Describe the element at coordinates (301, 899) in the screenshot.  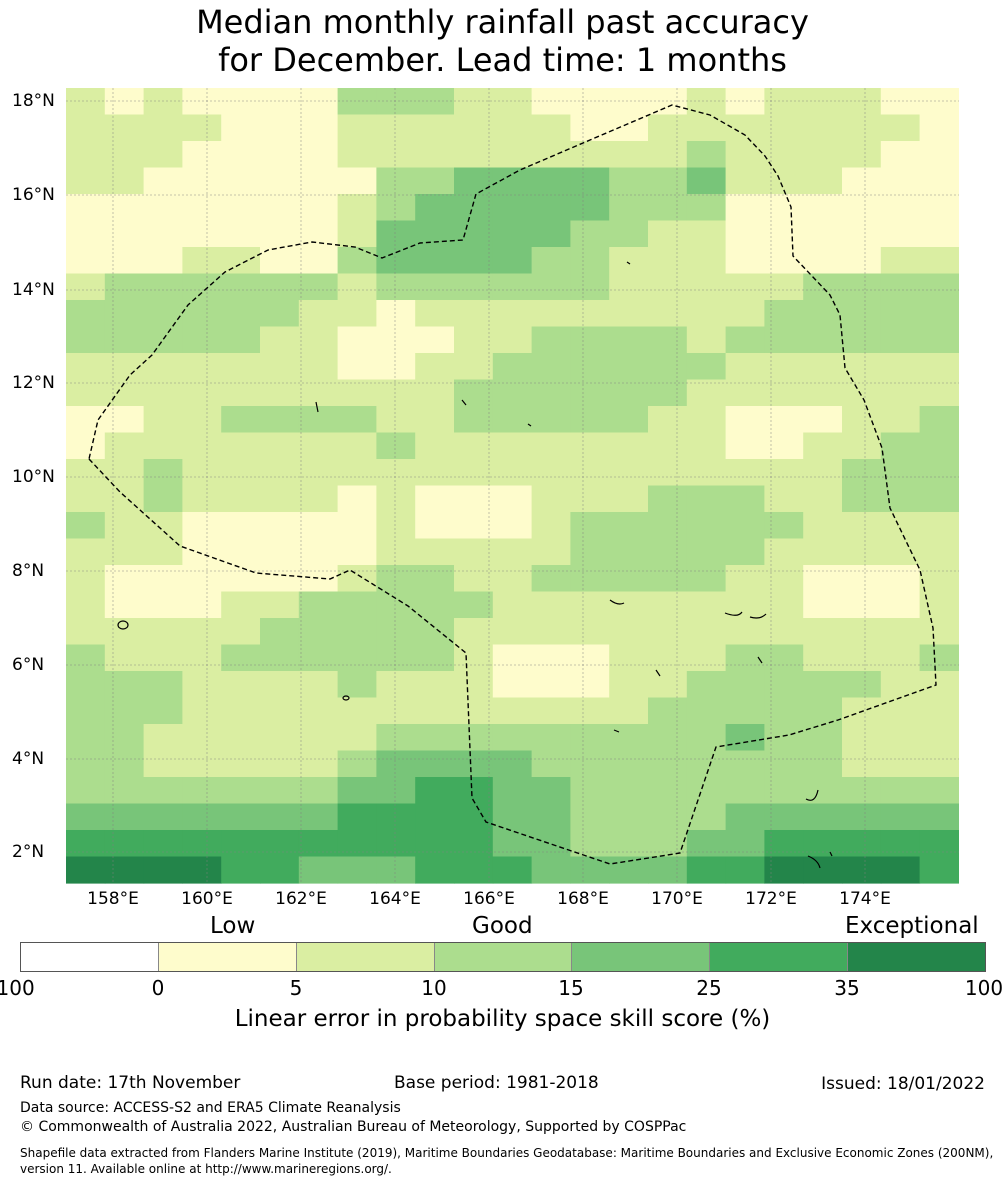
I see `lon-label: 162°E` at that location.